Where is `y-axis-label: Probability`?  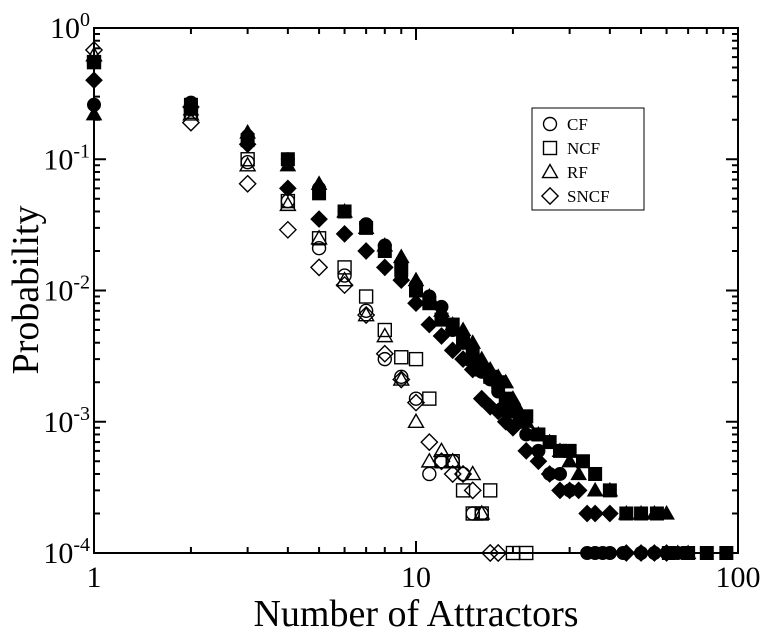
y-axis-label: Probability is located at coordinates (26, 290).